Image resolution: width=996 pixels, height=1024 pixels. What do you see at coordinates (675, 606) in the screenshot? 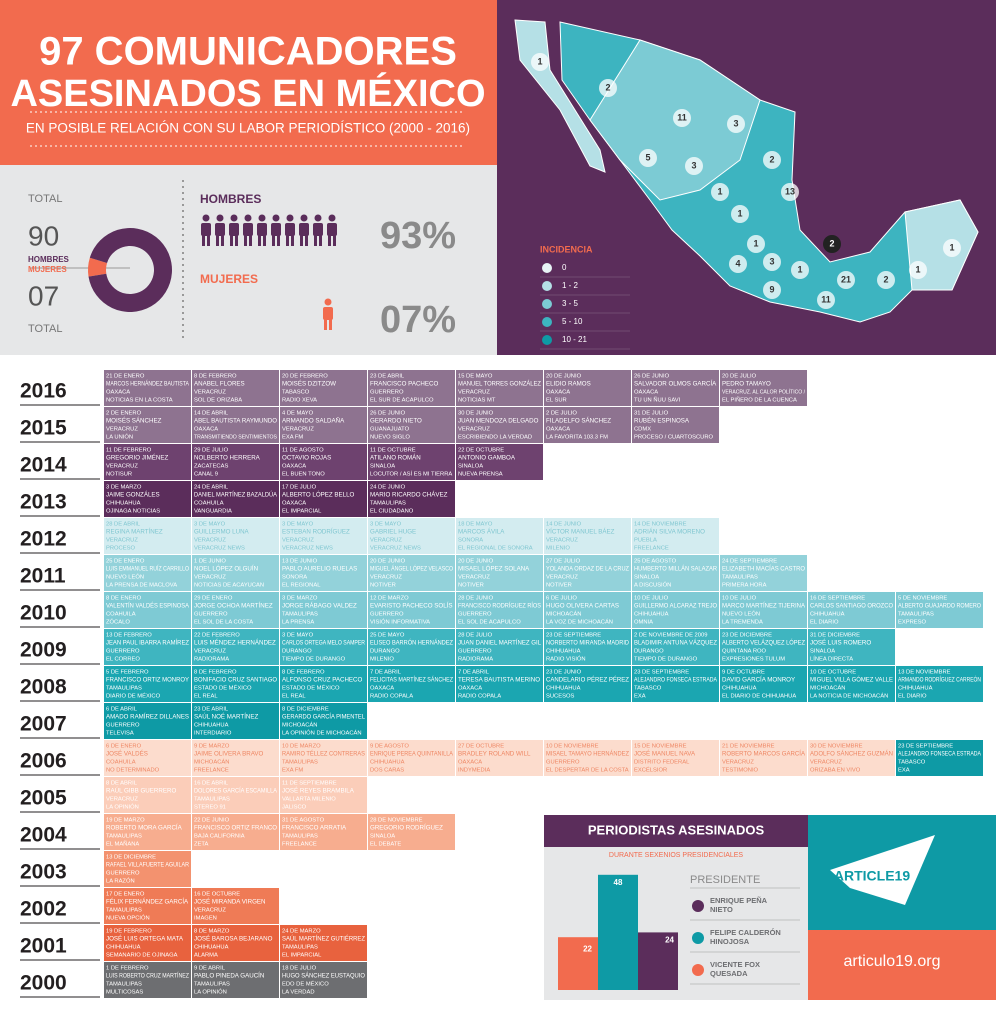
I see `entry-text: GUILLERMO ALCARAZ TREJO` at bounding box center [675, 606].